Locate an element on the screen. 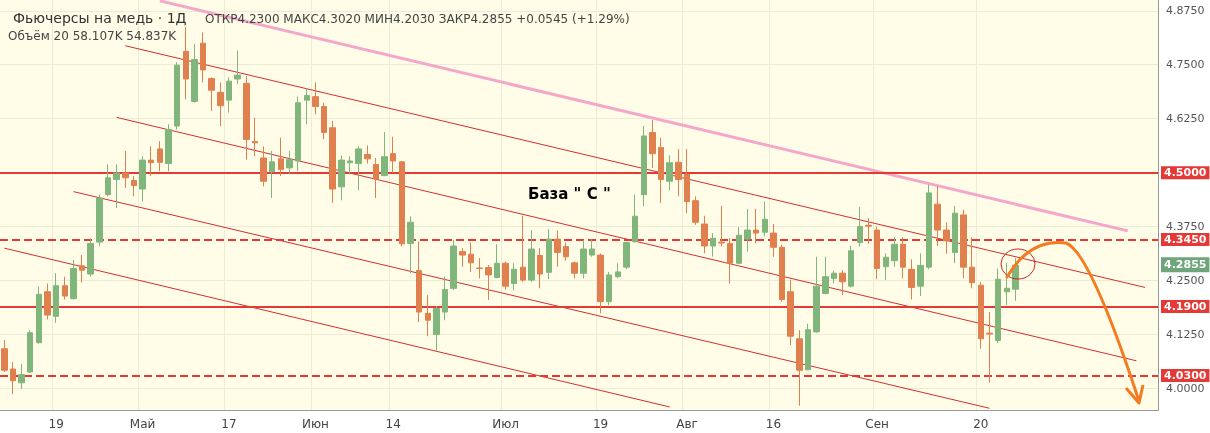 The height and width of the screenshot is (433, 1210). y-tick-label: 4.0000 is located at coordinates (1185, 388).